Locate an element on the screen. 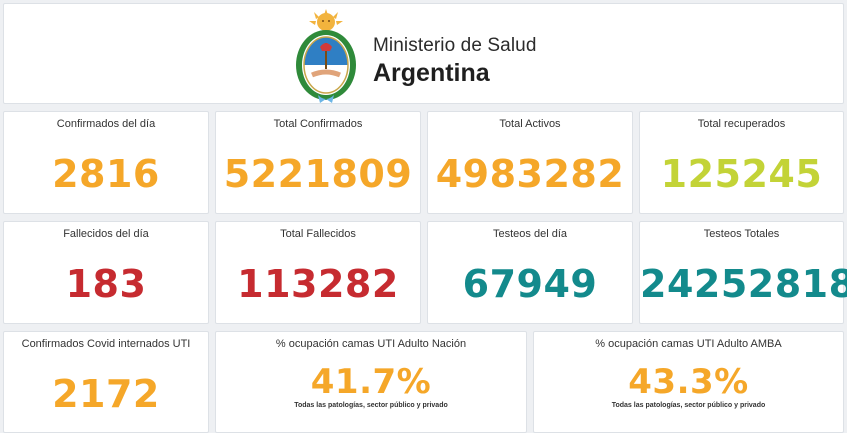  confirmados-dia-card: Confirmados del día 2816 is located at coordinates (106, 162).